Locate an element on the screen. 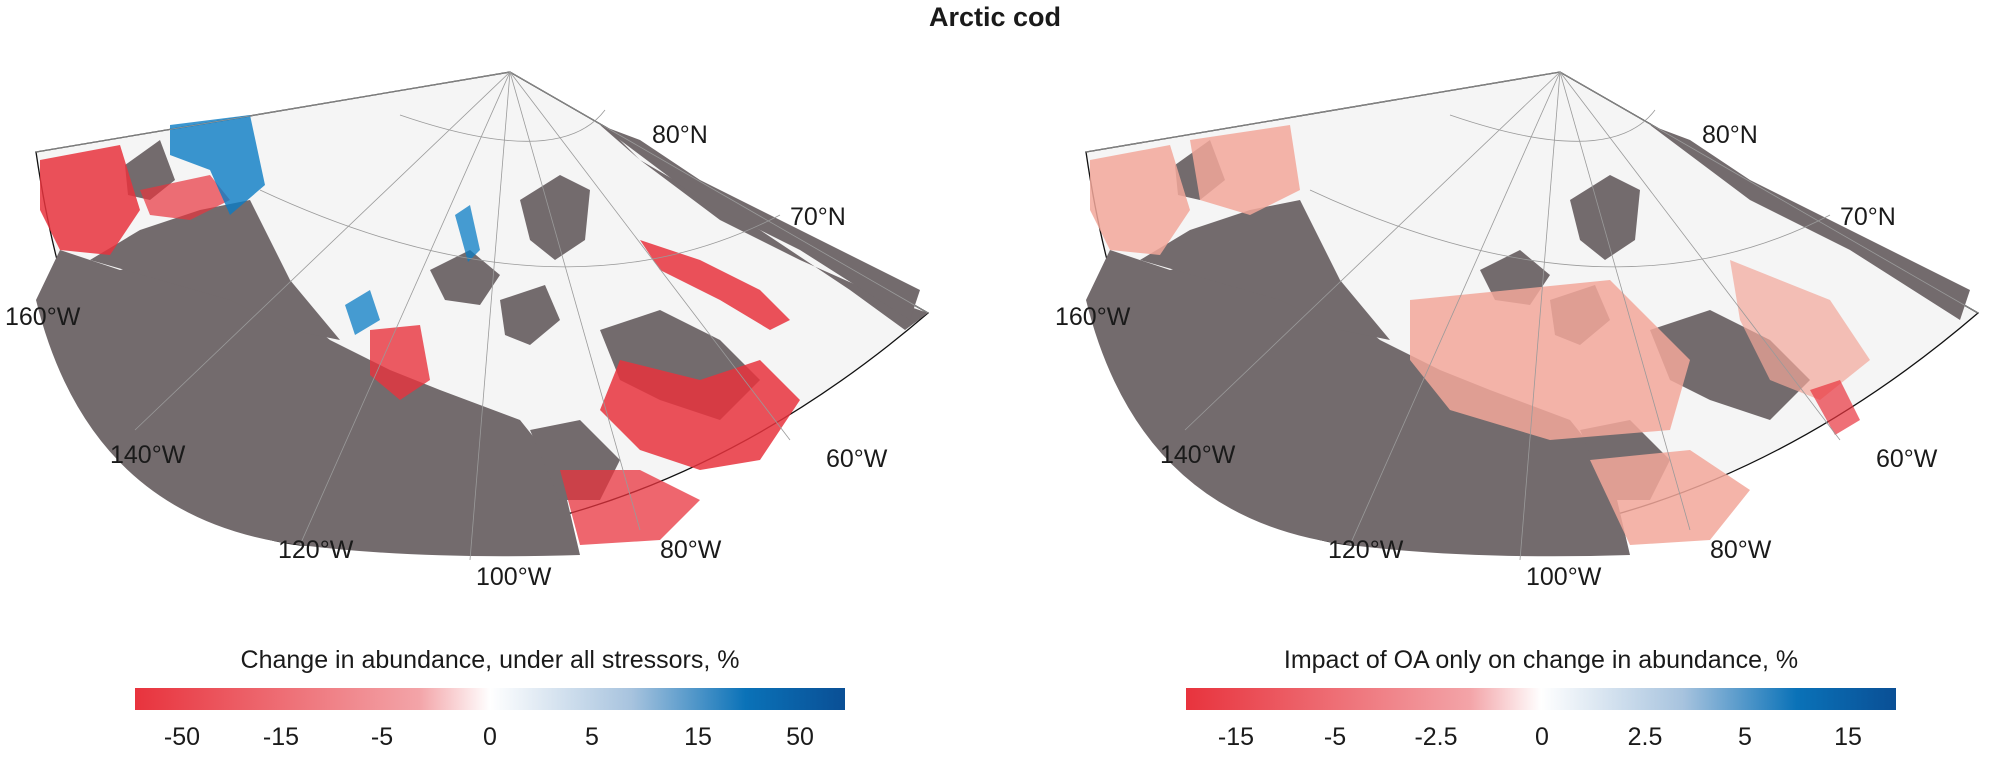 This screenshot has height=758, width=1990. colorbar-tick: -50 is located at coordinates (182, 737).